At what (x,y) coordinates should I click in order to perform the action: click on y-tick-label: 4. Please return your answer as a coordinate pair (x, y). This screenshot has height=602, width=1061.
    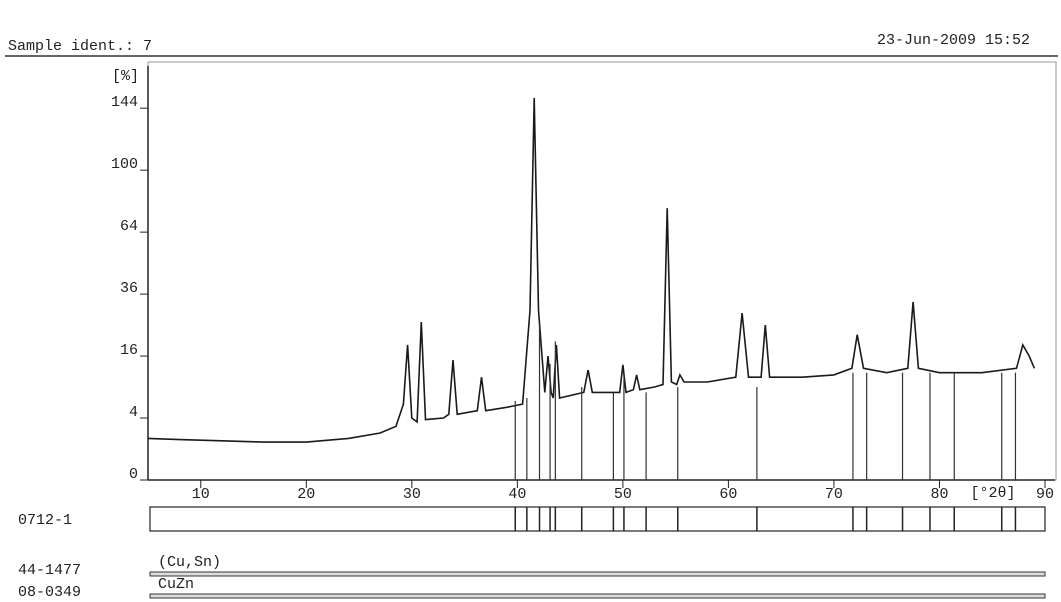
    Looking at the image, I should click on (133, 412).